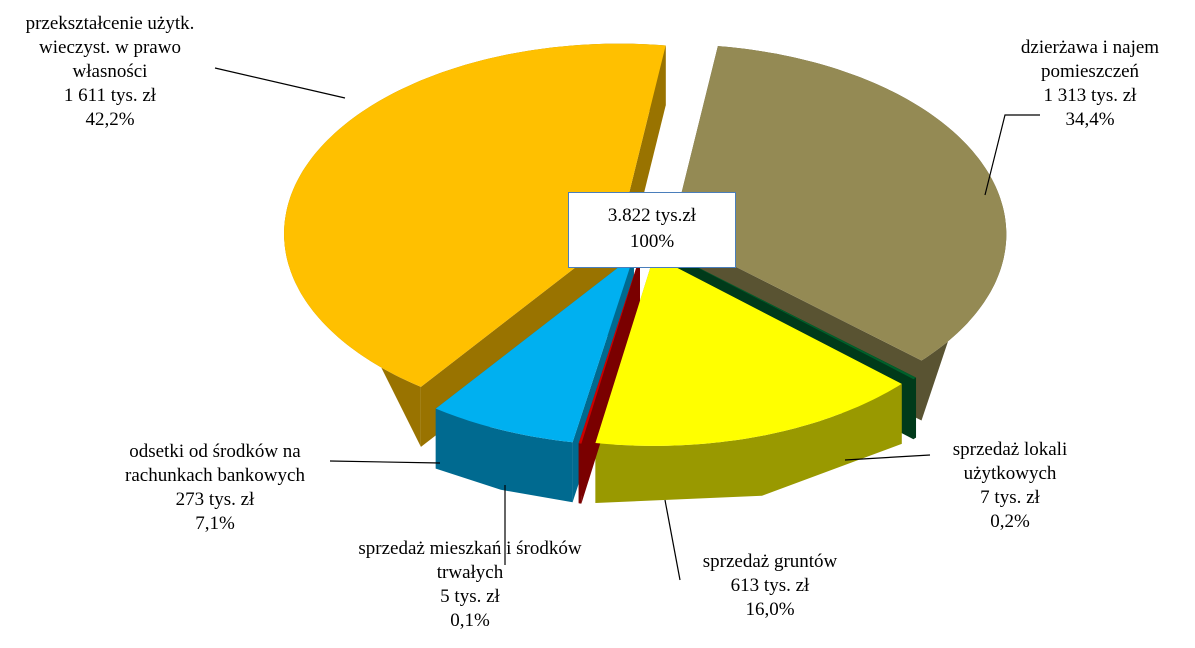 The height and width of the screenshot is (648, 1195). Describe the element at coordinates (110, 95) in the screenshot. I see `value-label: 1 611 tys. zł` at that location.